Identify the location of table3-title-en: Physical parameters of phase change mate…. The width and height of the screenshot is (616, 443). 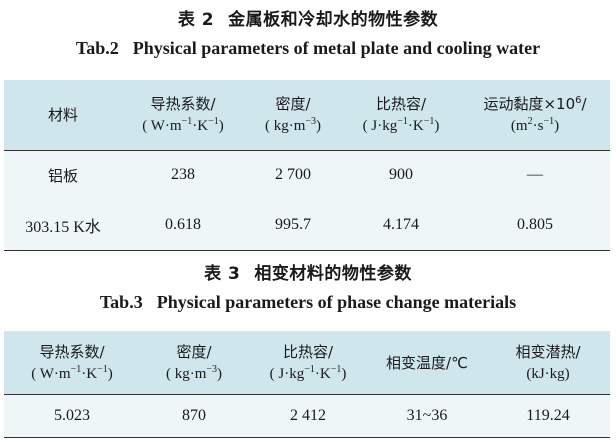
(336, 302).